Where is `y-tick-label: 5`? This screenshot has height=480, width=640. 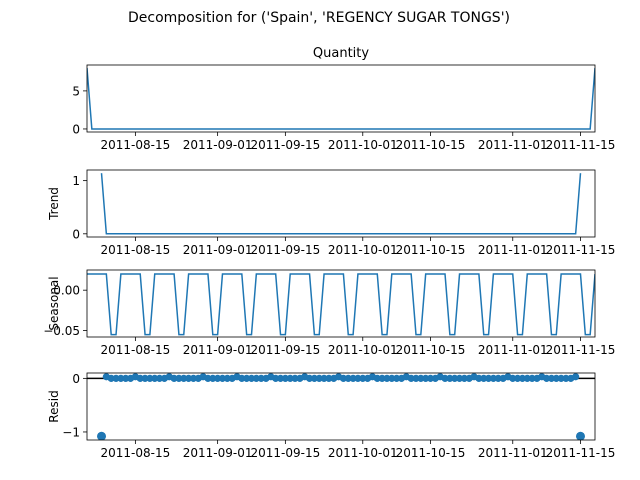
y-tick-label: 5 is located at coordinates (76, 91).